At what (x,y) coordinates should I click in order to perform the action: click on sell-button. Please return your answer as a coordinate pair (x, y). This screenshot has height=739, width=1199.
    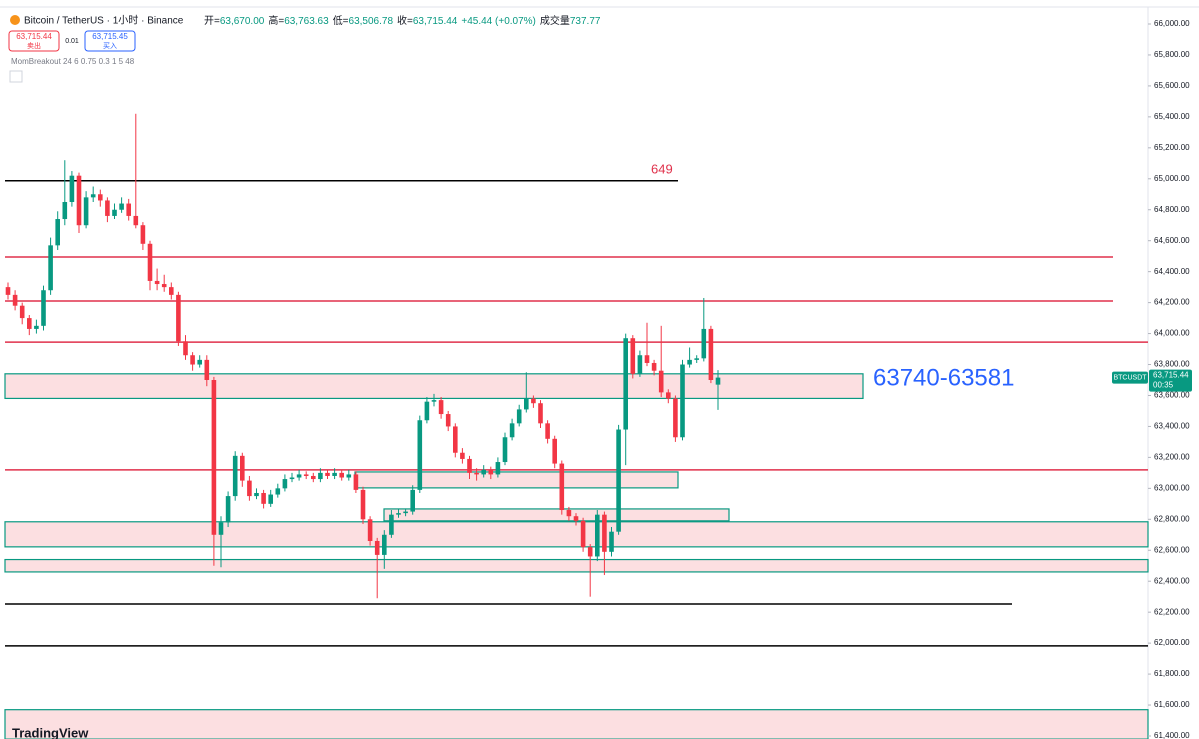
    Looking at the image, I should click on (34, 41).